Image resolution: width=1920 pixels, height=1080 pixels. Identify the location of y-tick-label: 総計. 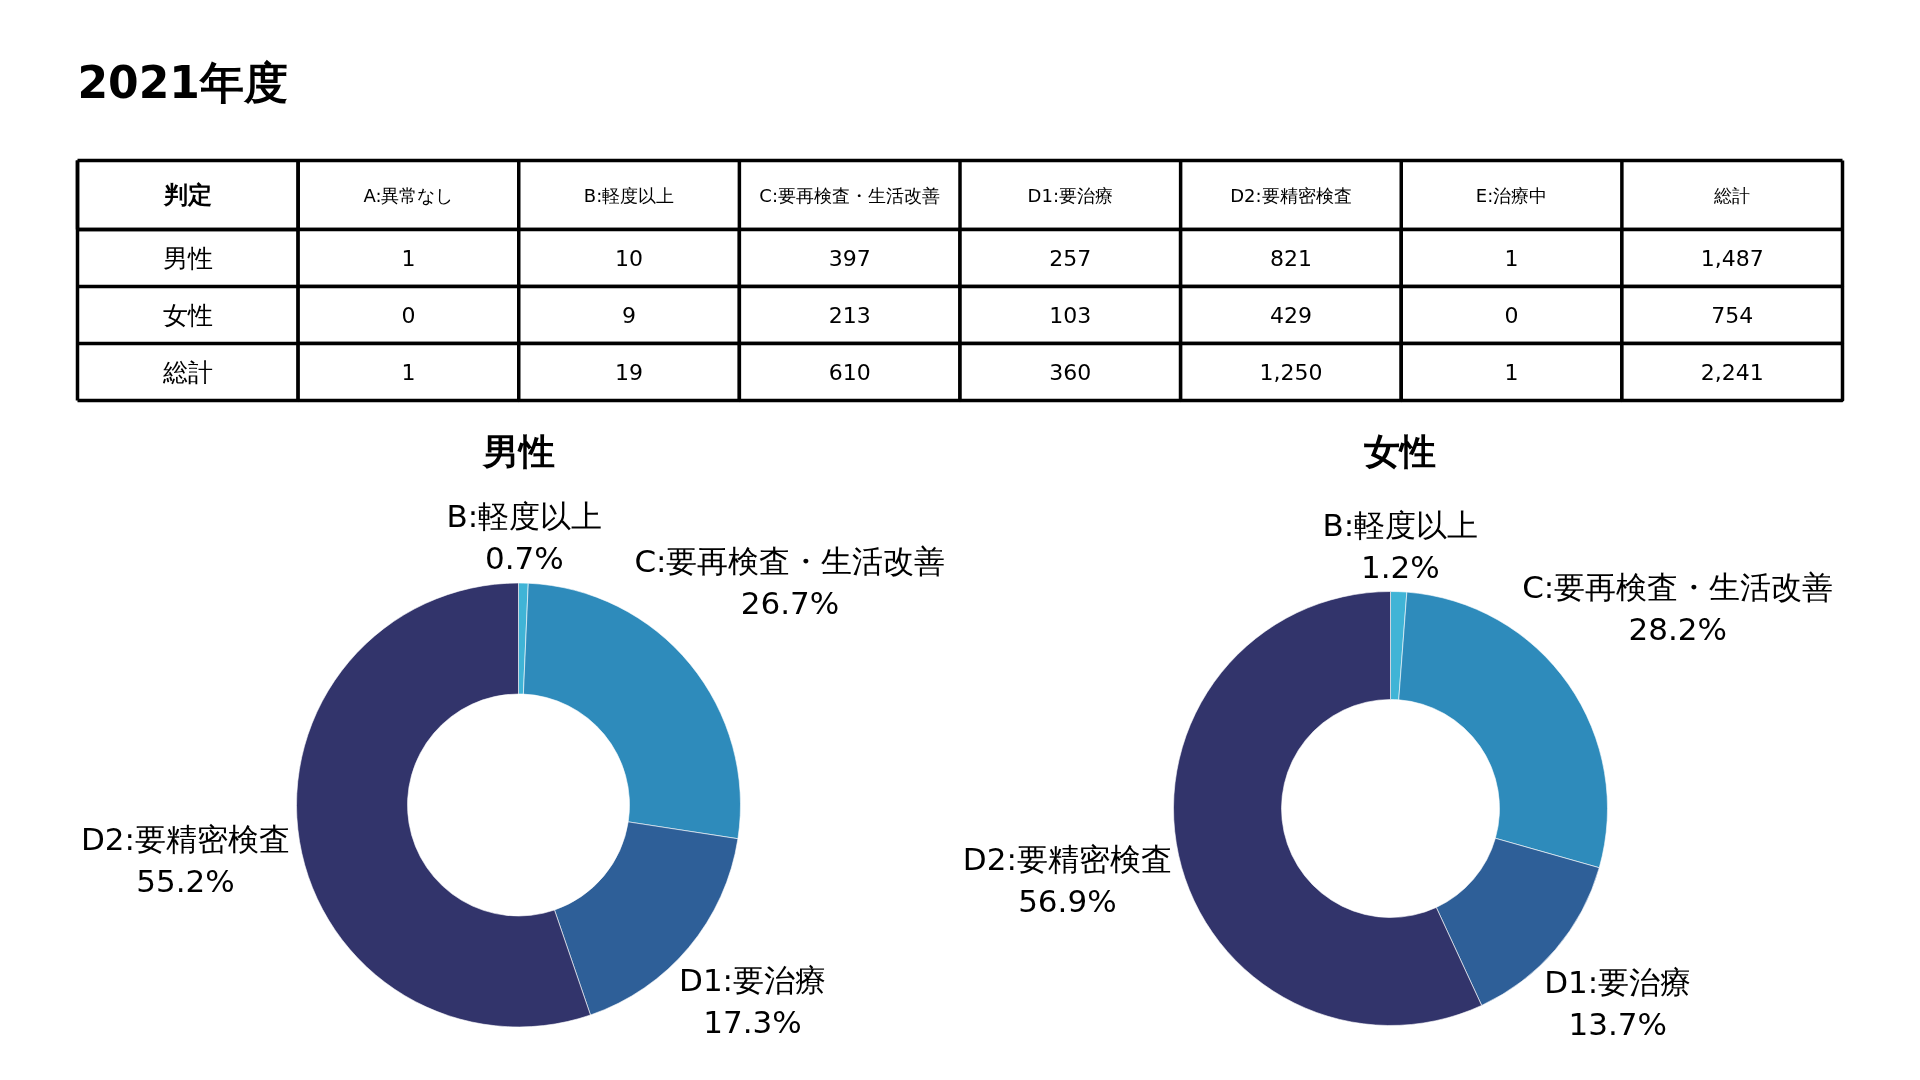
(187, 372).